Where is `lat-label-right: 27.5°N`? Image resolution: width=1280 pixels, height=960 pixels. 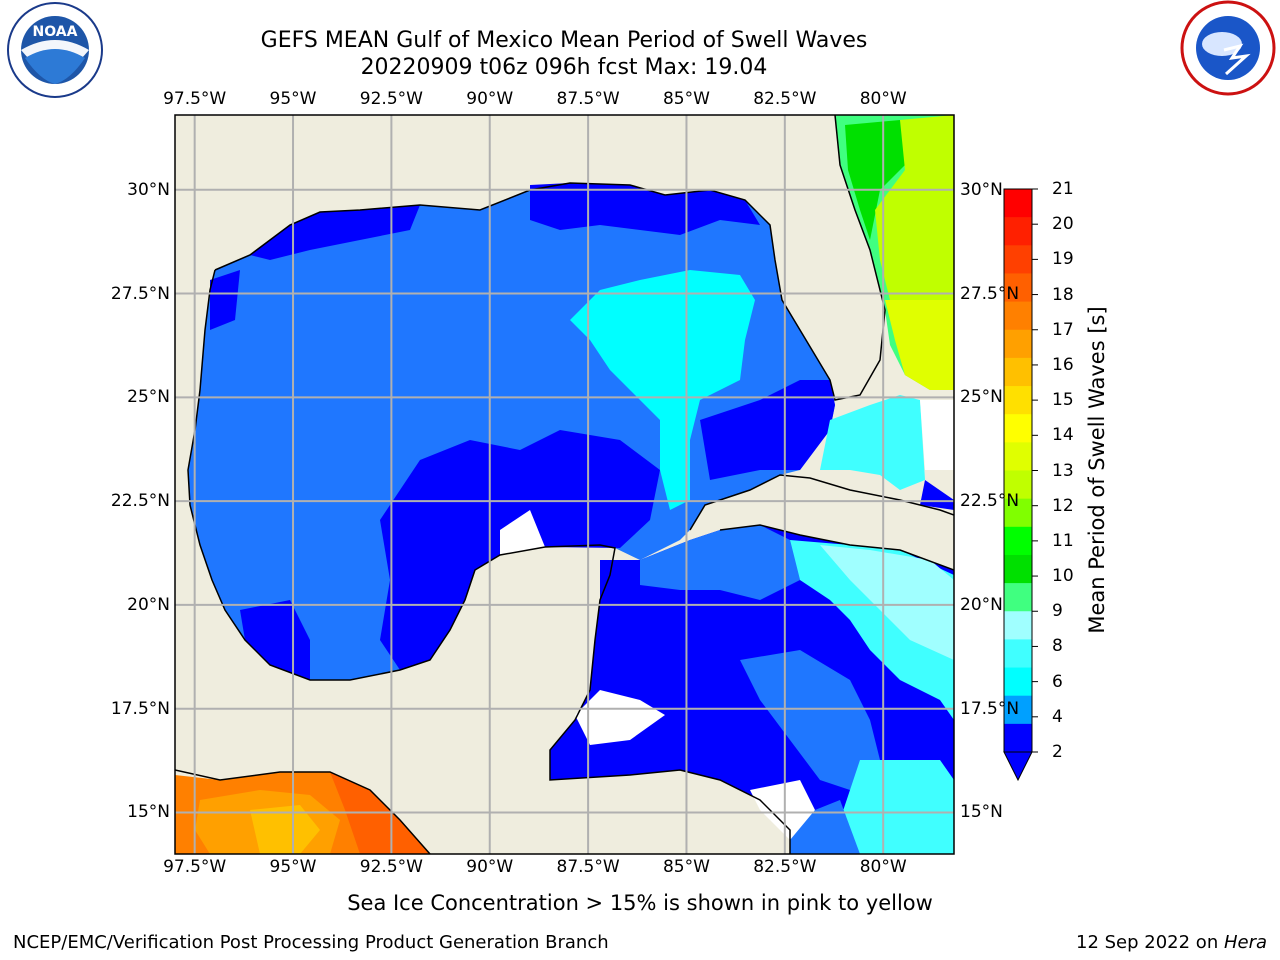
lat-label-right: 27.5°N is located at coordinates (990, 293).